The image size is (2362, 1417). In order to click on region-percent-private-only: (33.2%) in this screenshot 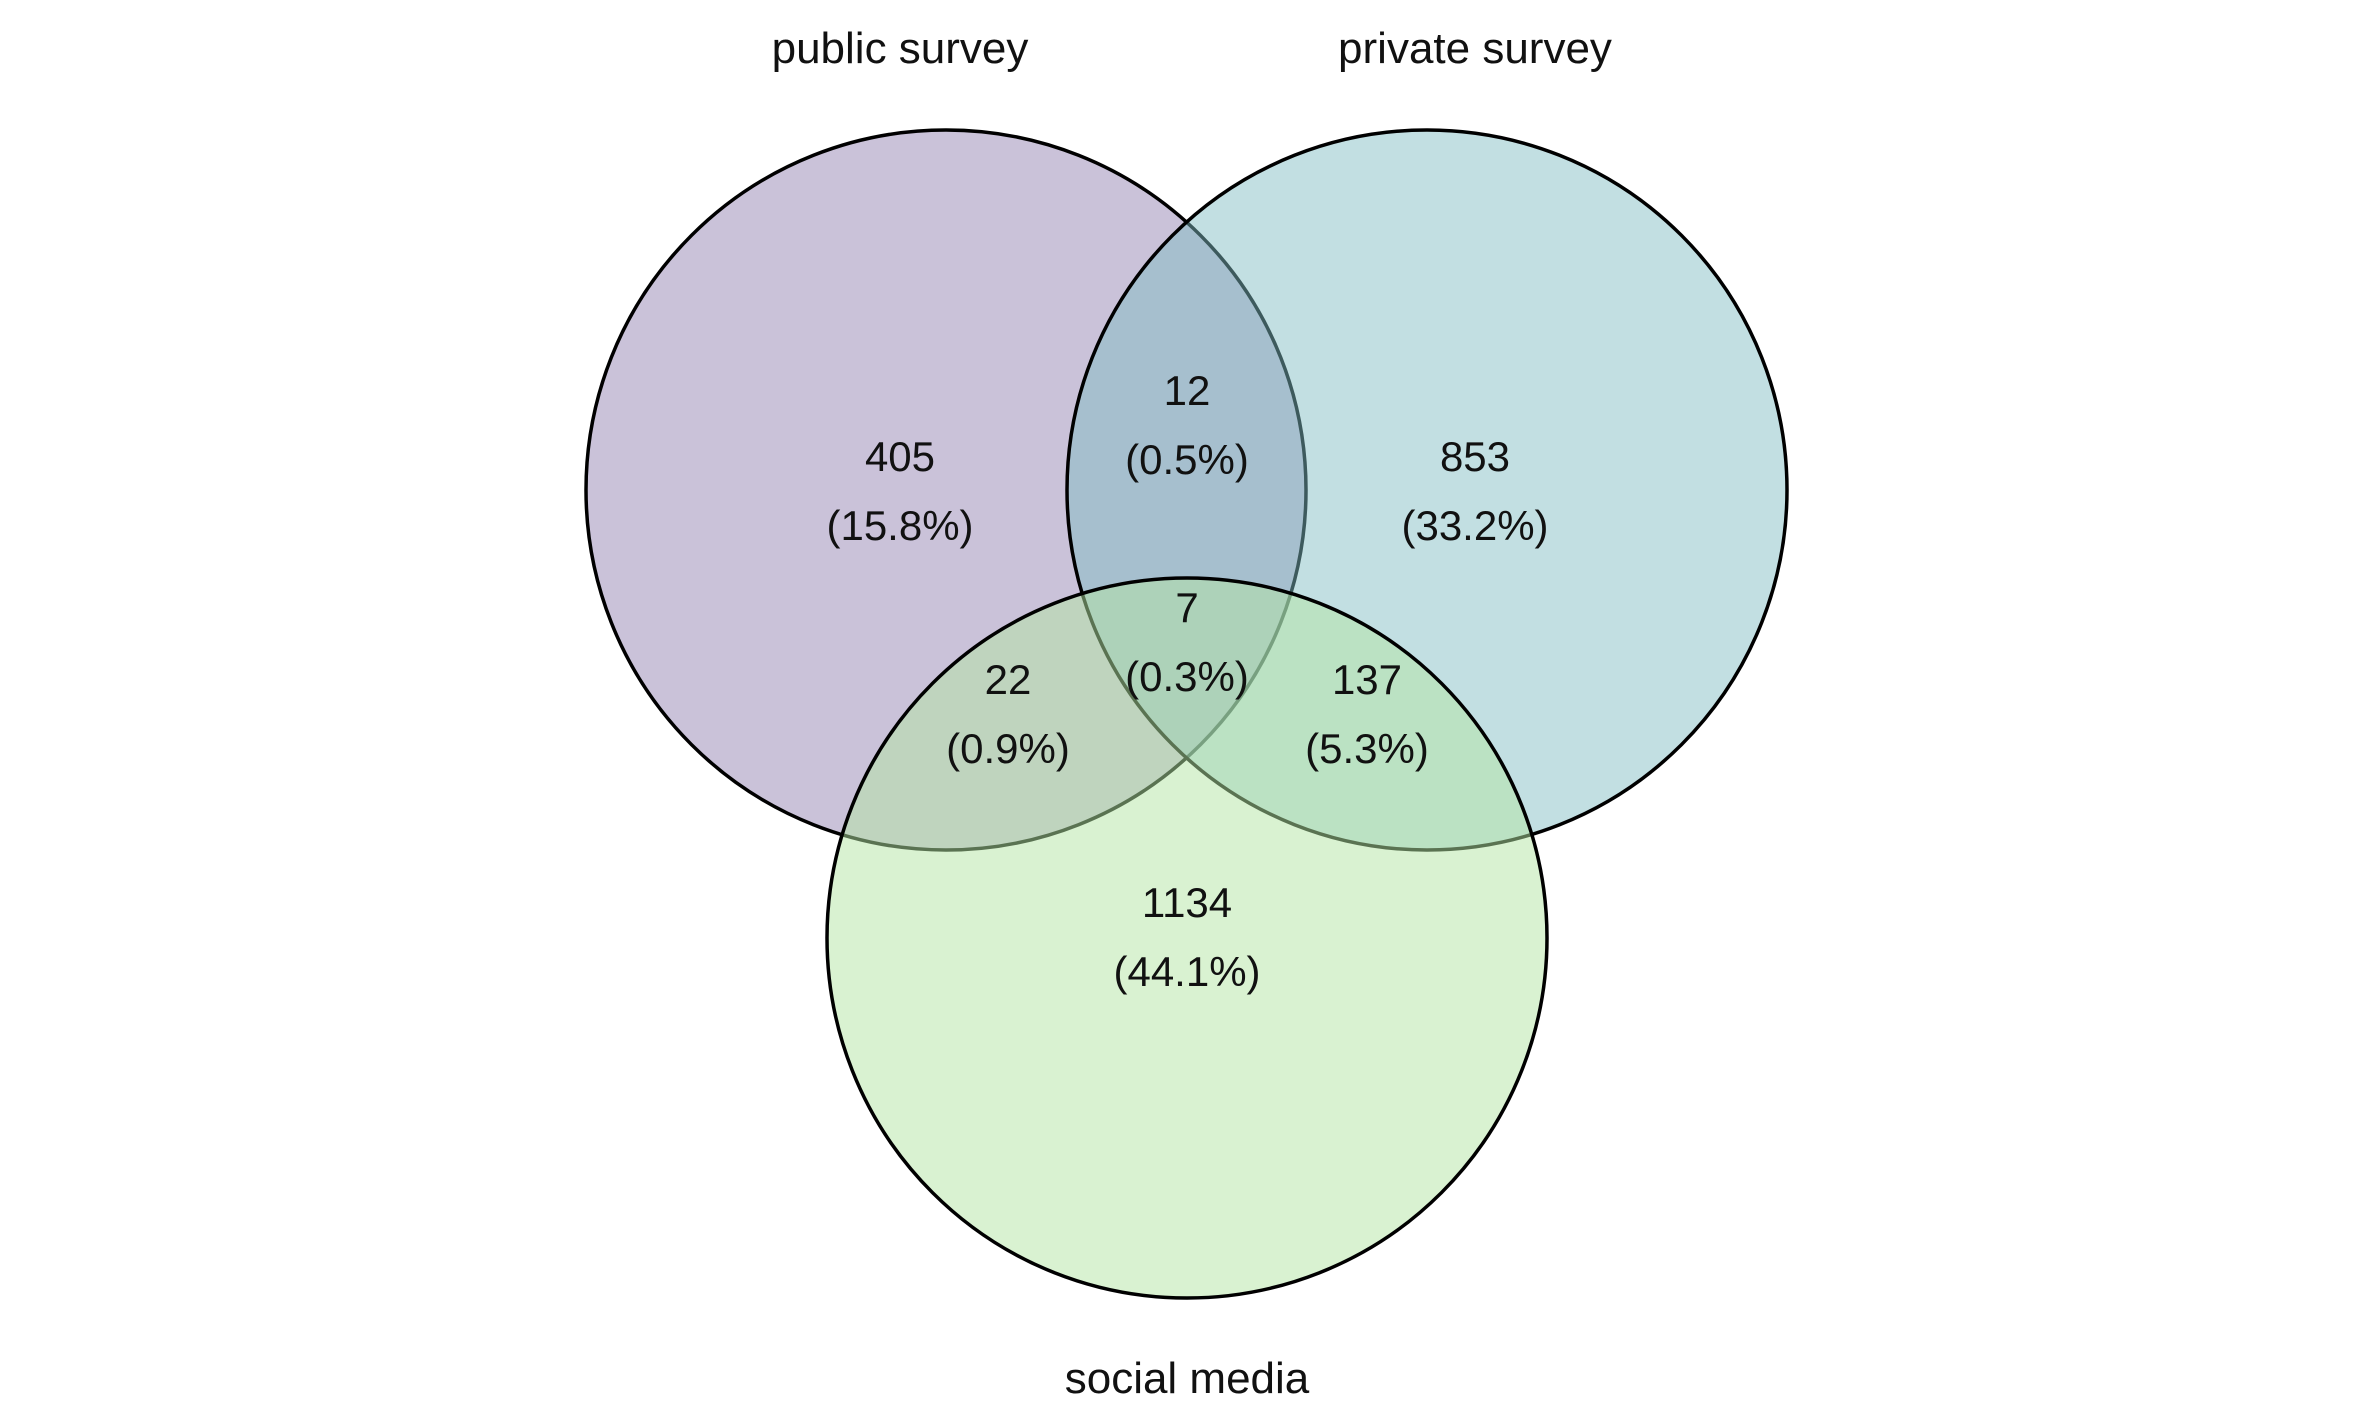, I will do `click(1474, 525)`.